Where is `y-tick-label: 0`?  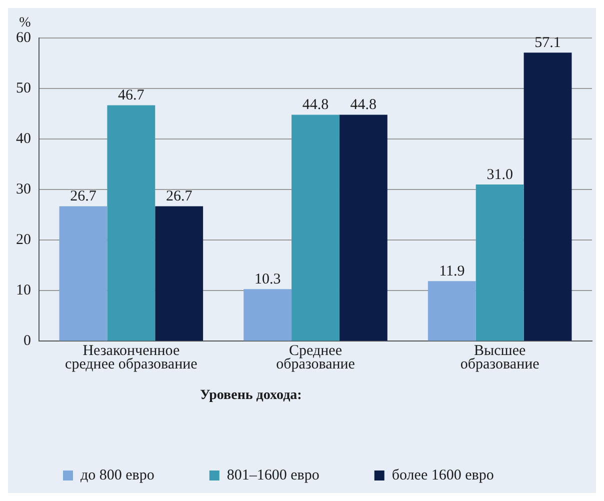 y-tick-label: 0 is located at coordinates (27, 341).